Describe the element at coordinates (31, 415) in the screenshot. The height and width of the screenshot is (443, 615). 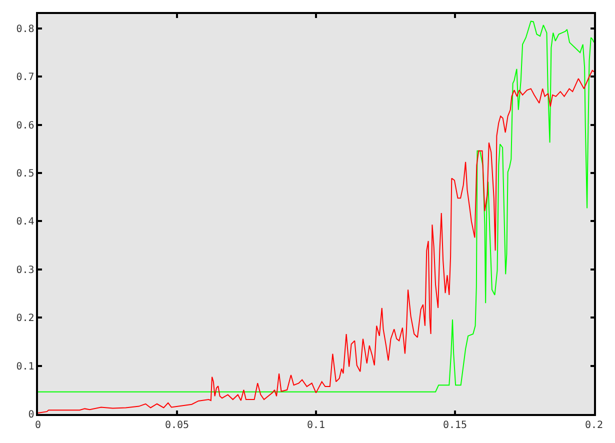
I see `y-tick-label: 0` at that location.